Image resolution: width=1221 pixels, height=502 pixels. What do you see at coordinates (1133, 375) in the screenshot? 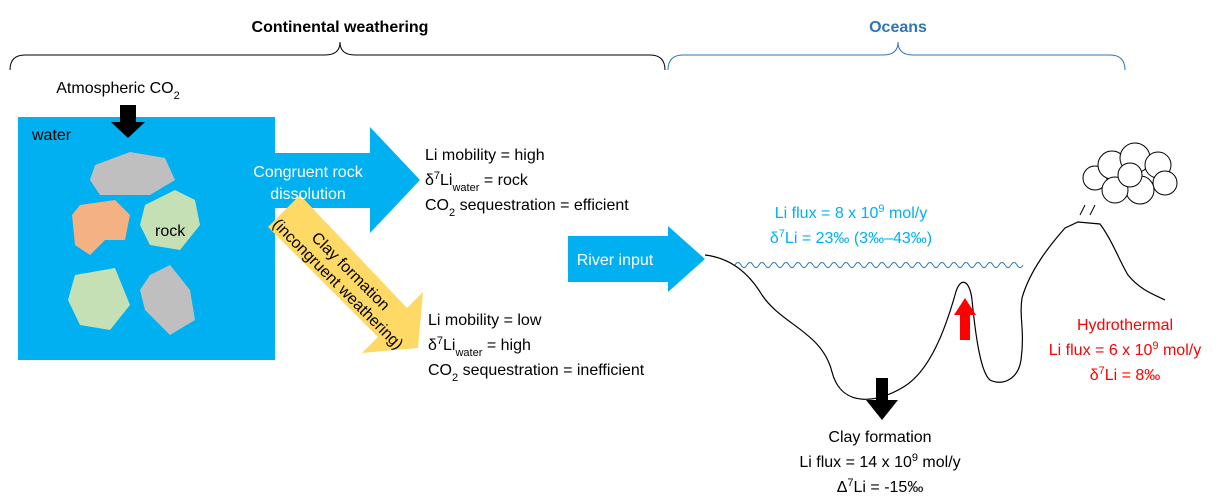
I see `text-part: Li = 8‰` at bounding box center [1133, 375].